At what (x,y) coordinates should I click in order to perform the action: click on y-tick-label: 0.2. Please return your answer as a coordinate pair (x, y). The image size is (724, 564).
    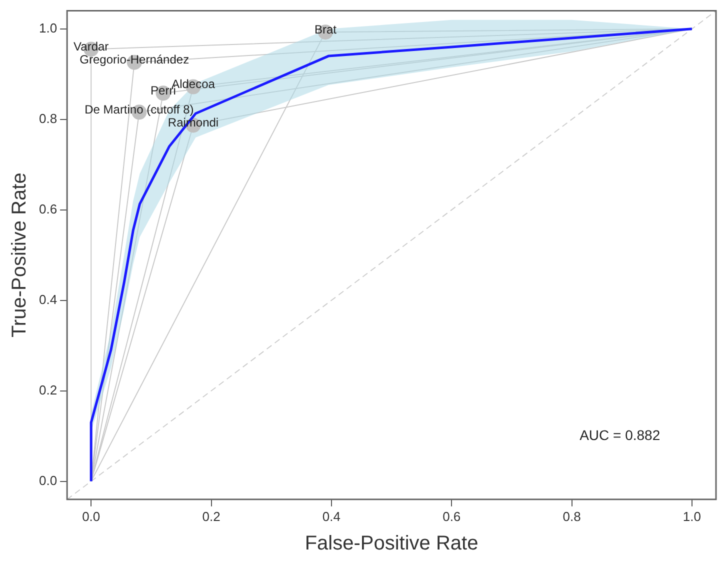
    Looking at the image, I should click on (48, 390).